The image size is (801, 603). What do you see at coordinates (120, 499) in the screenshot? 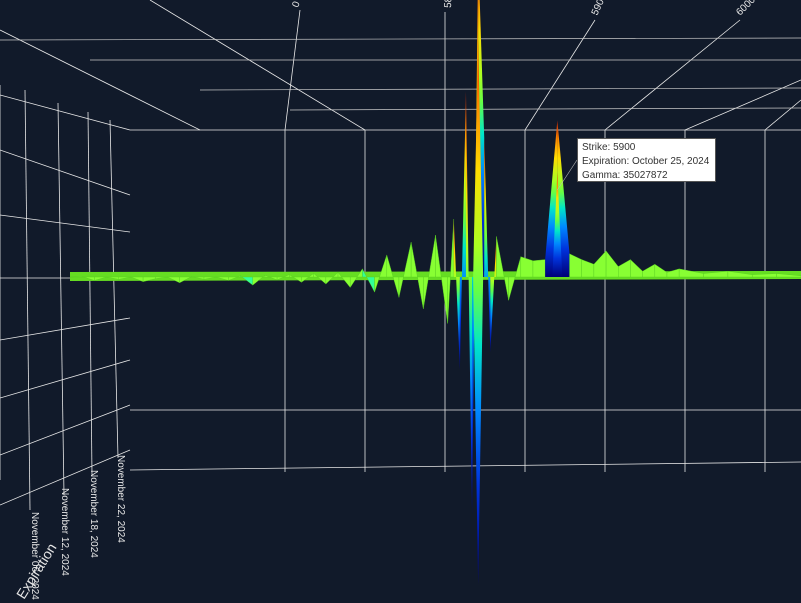
I see `expiration-tick-3: November 22, 2024` at bounding box center [120, 499].